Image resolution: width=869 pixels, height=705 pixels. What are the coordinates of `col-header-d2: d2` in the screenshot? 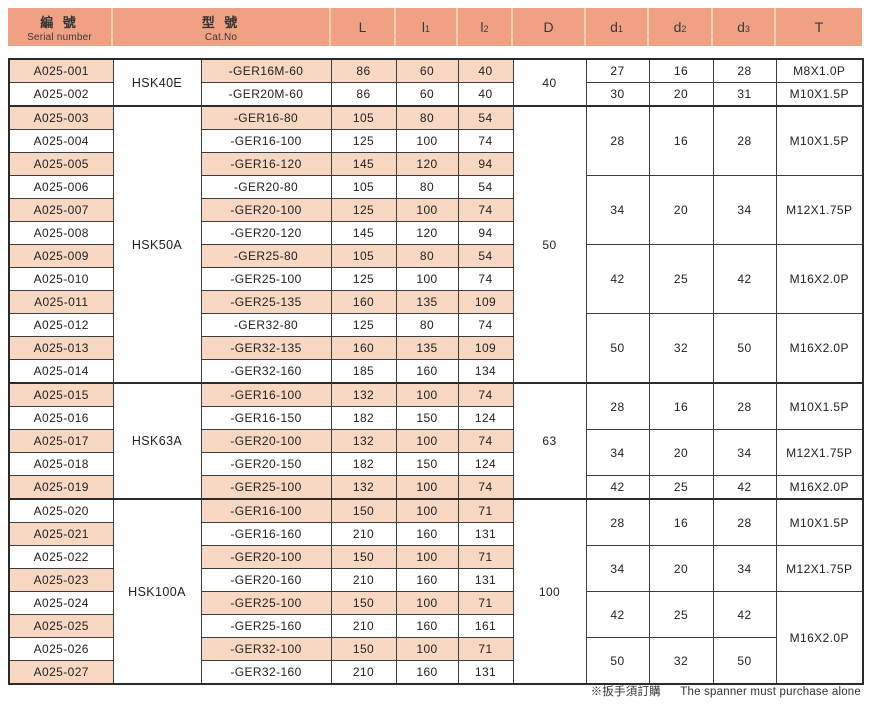 It's located at (679, 27).